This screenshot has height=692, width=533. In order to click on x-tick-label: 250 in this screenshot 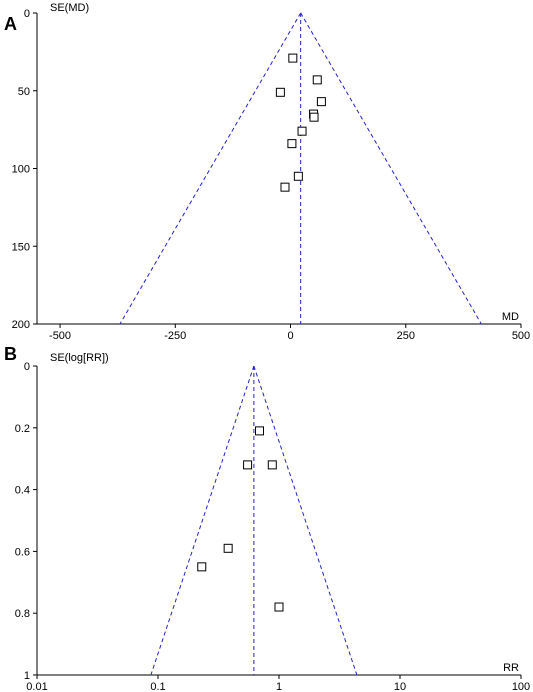, I will do `click(406, 336)`.